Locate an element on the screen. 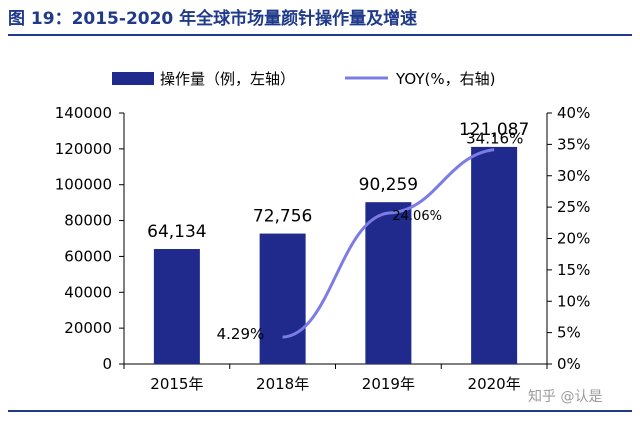 This screenshot has width=640, height=421. y-right-tick-label: 5% is located at coordinates (569, 333).